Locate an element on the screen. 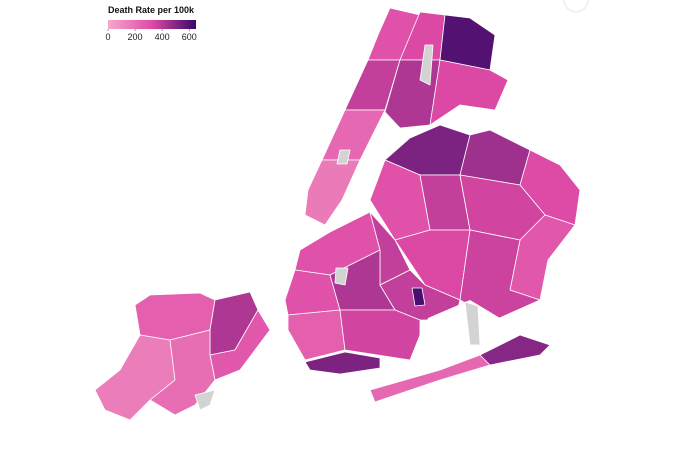  legend-tick: 200 is located at coordinates (135, 37).